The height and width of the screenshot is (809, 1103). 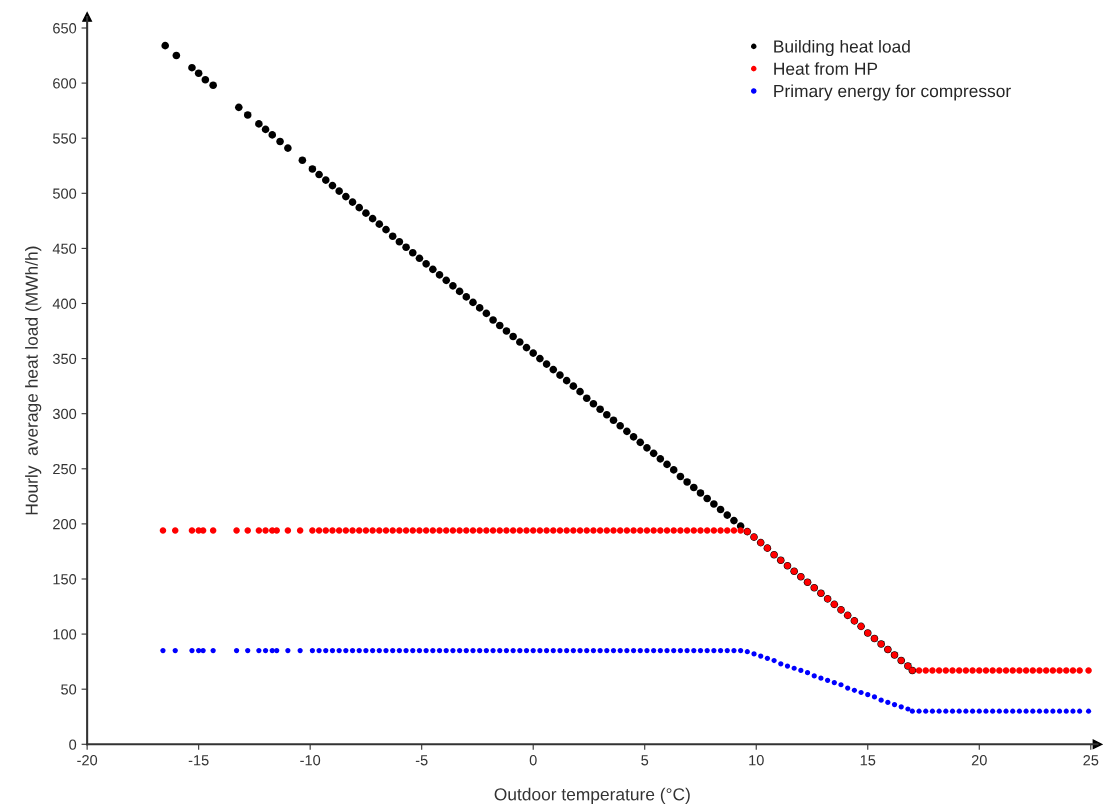 I want to click on legend-label: Heat from HP, so click(x=826, y=68).